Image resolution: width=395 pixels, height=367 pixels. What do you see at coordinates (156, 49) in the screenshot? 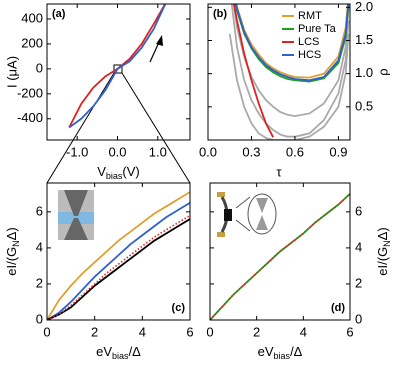
I see `sweep-arrow` at bounding box center [156, 49].